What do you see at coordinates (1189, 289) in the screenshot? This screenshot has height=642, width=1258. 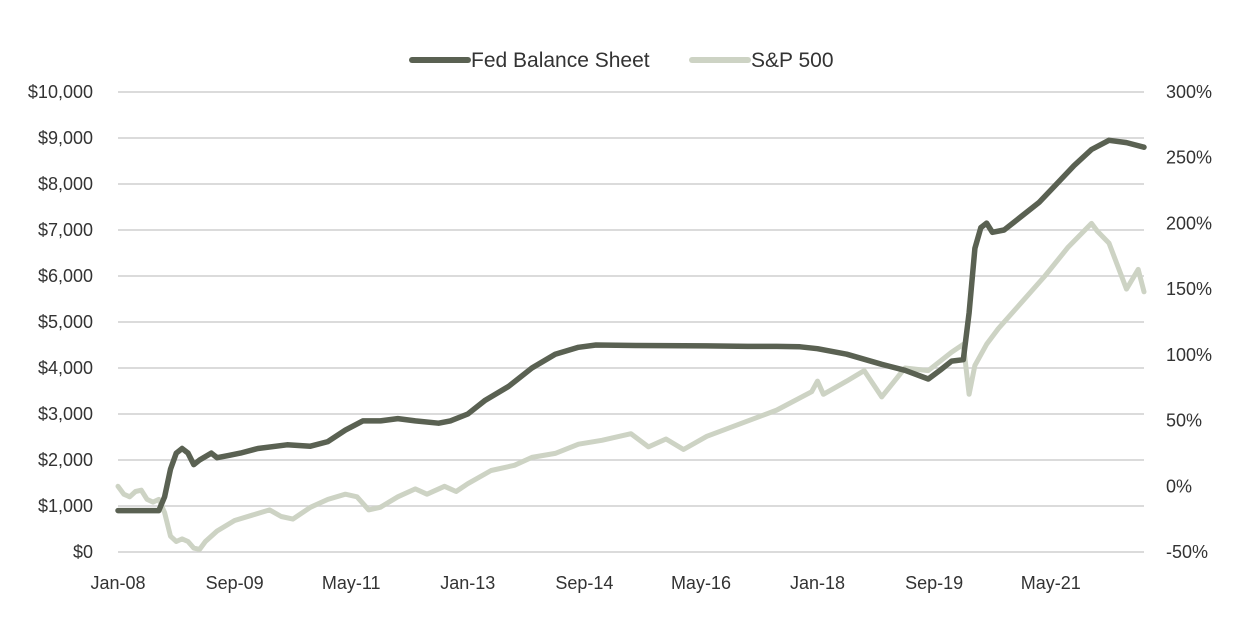 I see `right-axis-tick-label: 150%` at bounding box center [1189, 289].